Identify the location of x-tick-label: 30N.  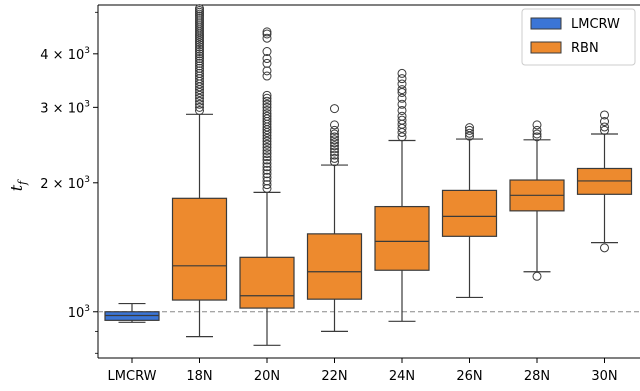
(604, 376).